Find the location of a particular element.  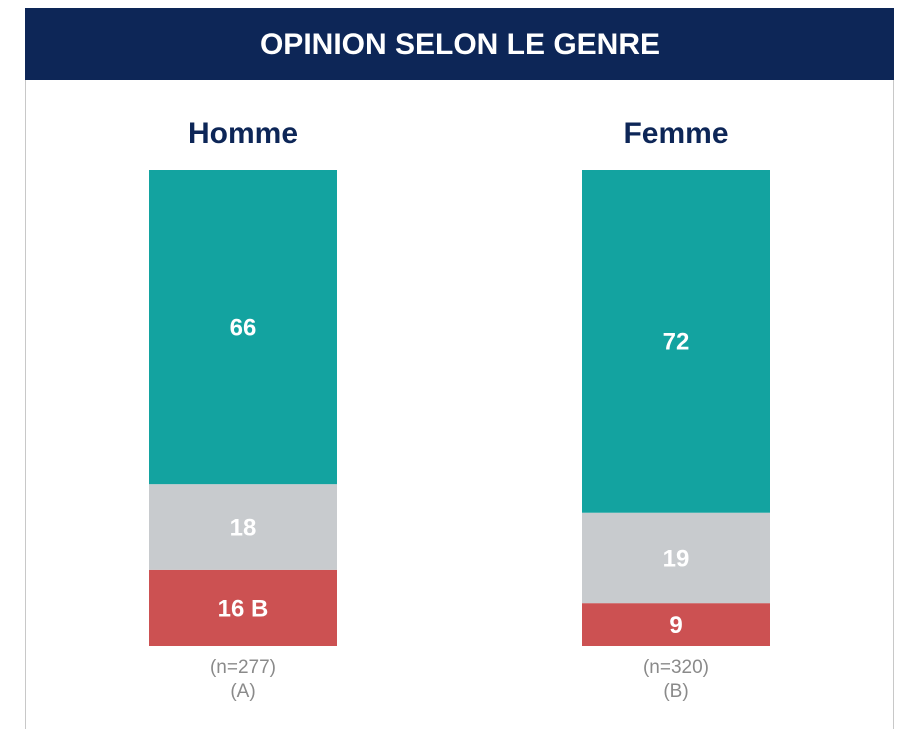

sample-size: (n=320) is located at coordinates (676, 667).